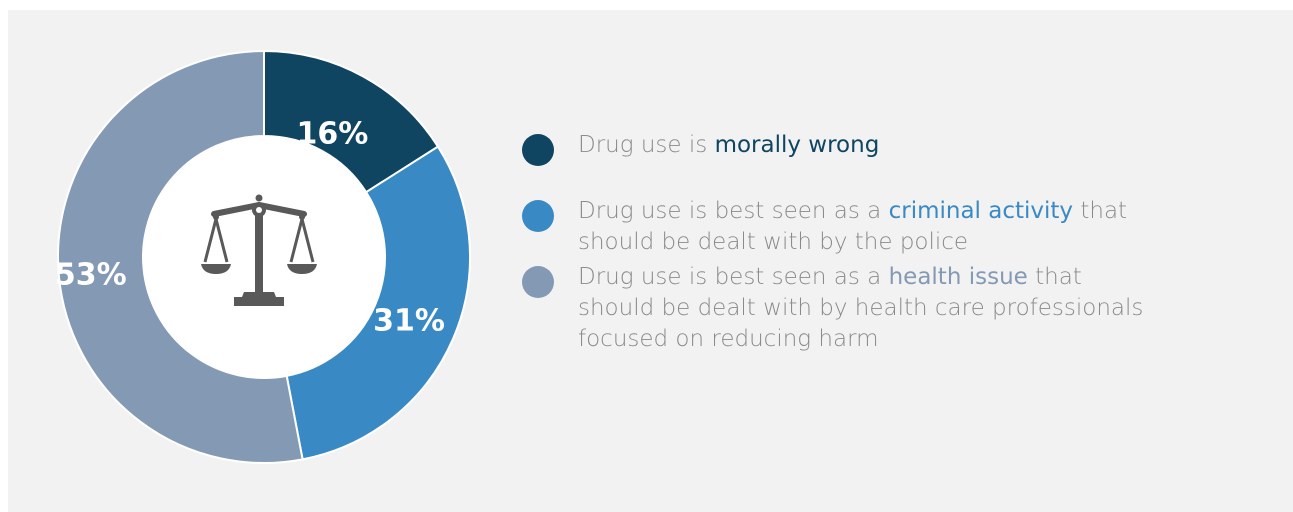 This screenshot has width=1293, height=512. What do you see at coordinates (797, 145) in the screenshot?
I see `legend-highlight: morally wrong` at bounding box center [797, 145].